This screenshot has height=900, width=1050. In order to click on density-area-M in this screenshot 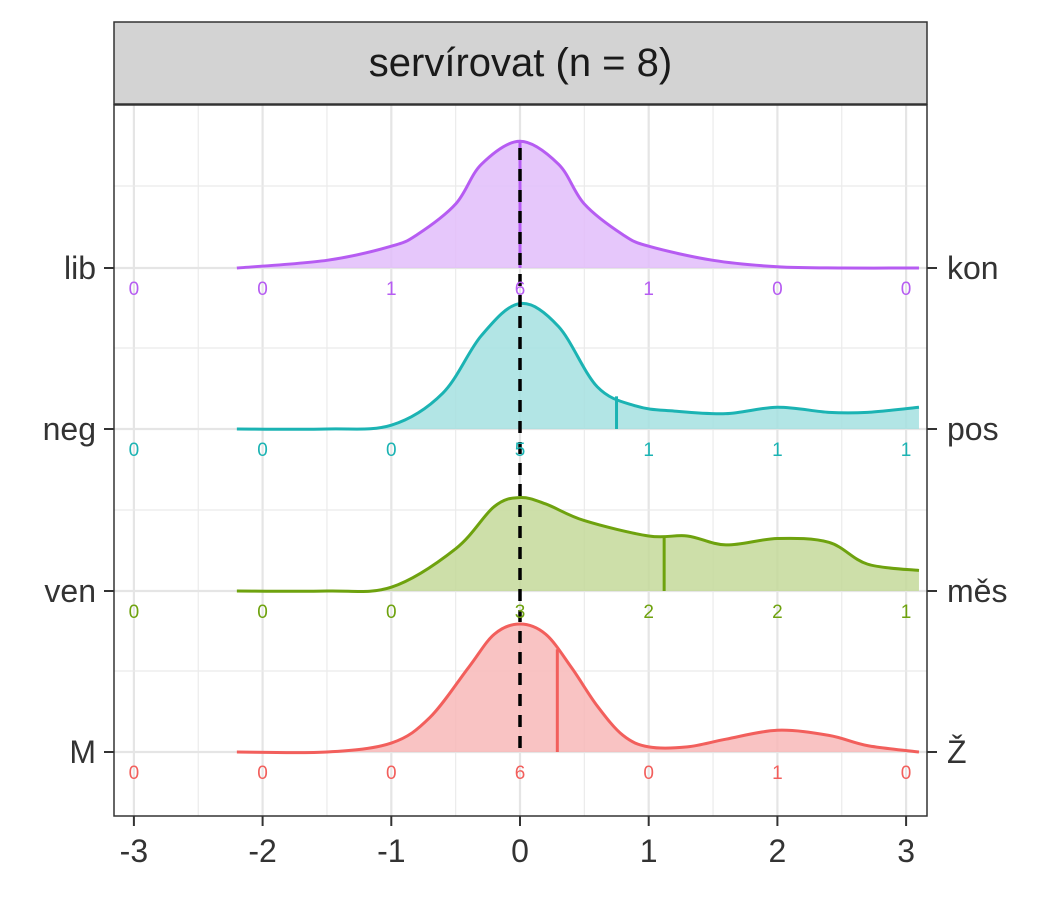, I will do `click(577, 688)`.